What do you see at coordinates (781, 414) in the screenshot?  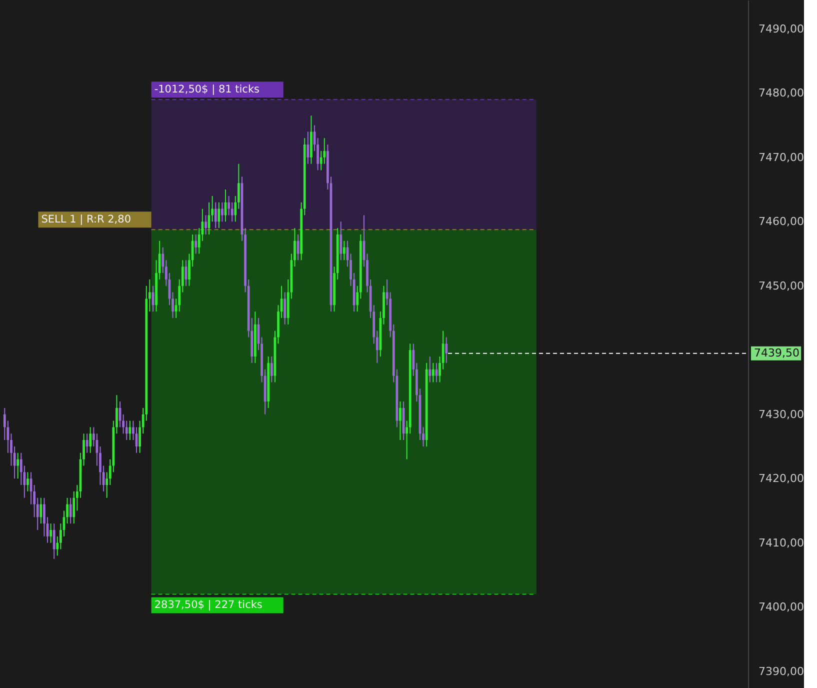 I see `y-tick-label: 7430,00` at bounding box center [781, 414].